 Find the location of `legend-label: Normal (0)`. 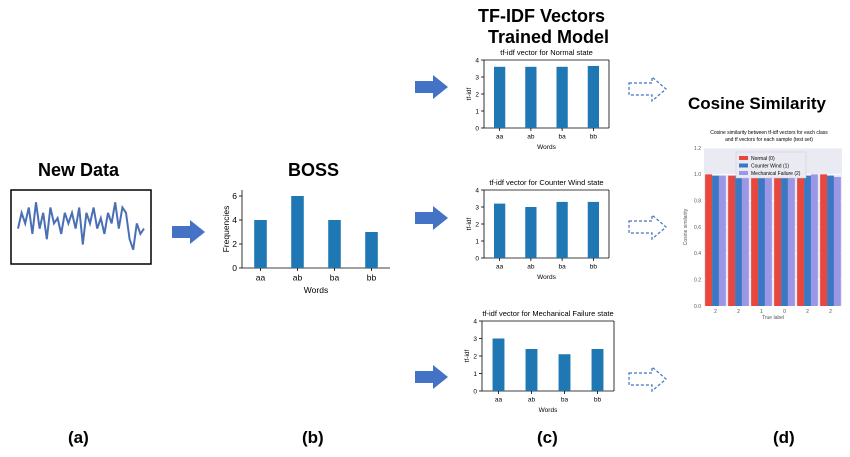

legend-label: Normal (0) is located at coordinates (763, 159).